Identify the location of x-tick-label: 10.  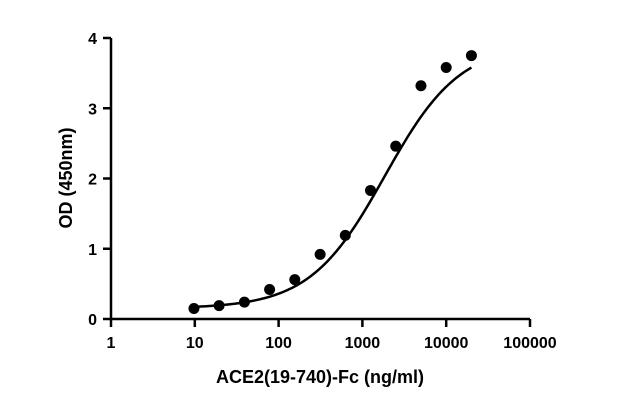
(195, 343).